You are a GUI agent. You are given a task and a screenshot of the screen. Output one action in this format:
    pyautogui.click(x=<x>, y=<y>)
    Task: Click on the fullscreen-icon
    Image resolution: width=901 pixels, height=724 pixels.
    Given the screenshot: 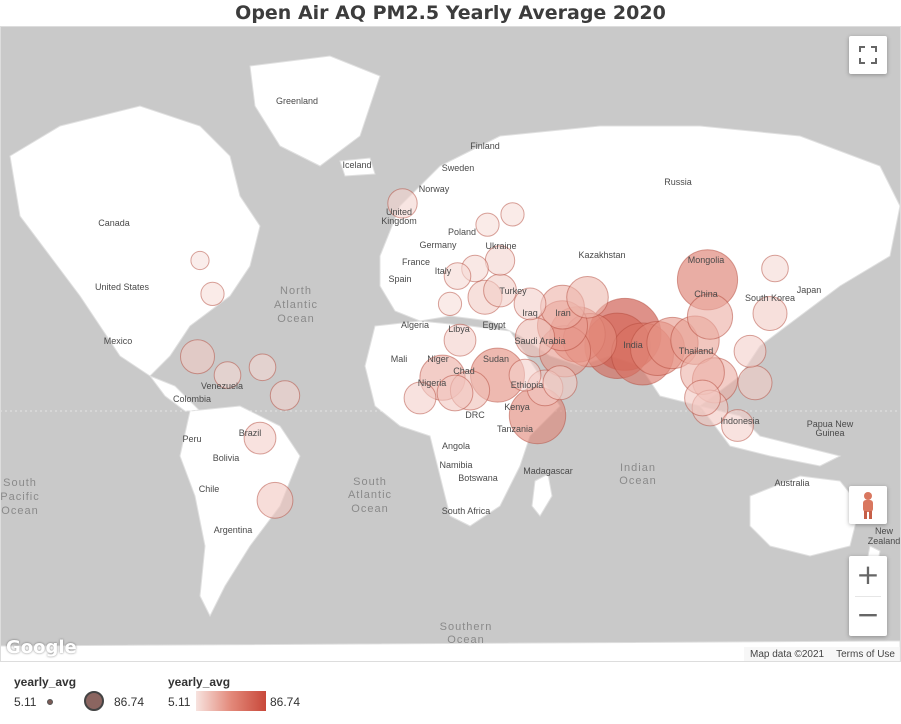 What is the action you would take?
    pyautogui.click(x=868, y=55)
    